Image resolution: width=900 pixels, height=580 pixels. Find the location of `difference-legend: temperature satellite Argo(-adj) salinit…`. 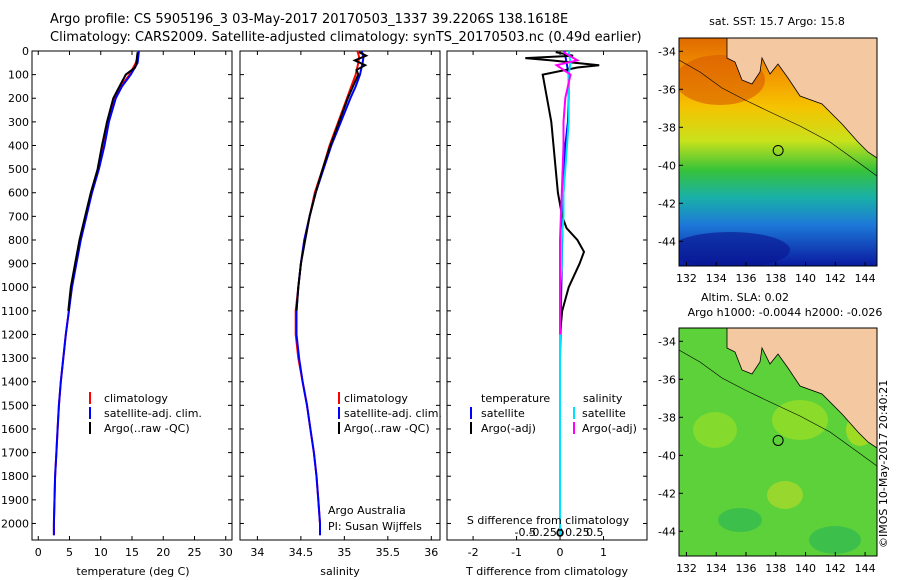

difference-legend: temperature satellite Argo(-adj) salinit… is located at coordinates (553, 413).